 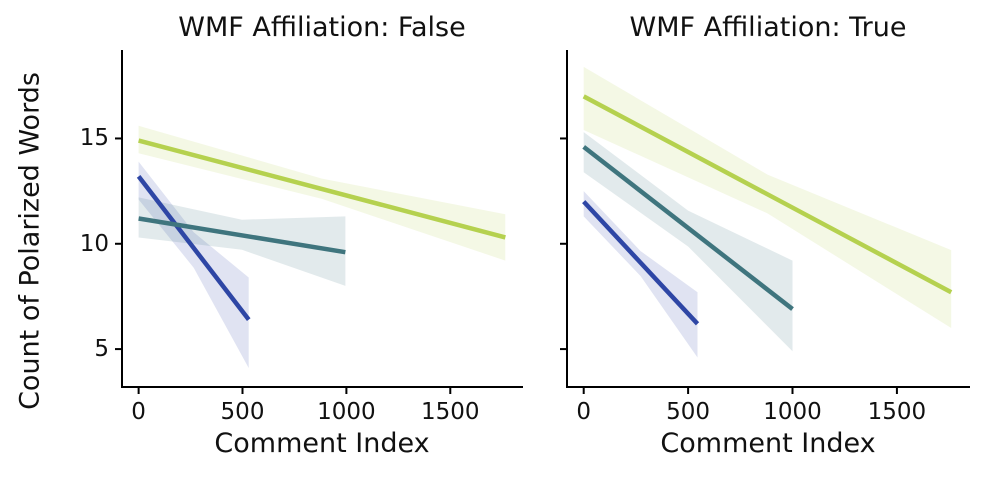 I want to click on y-tick-label: 5, so click(x=101, y=349).